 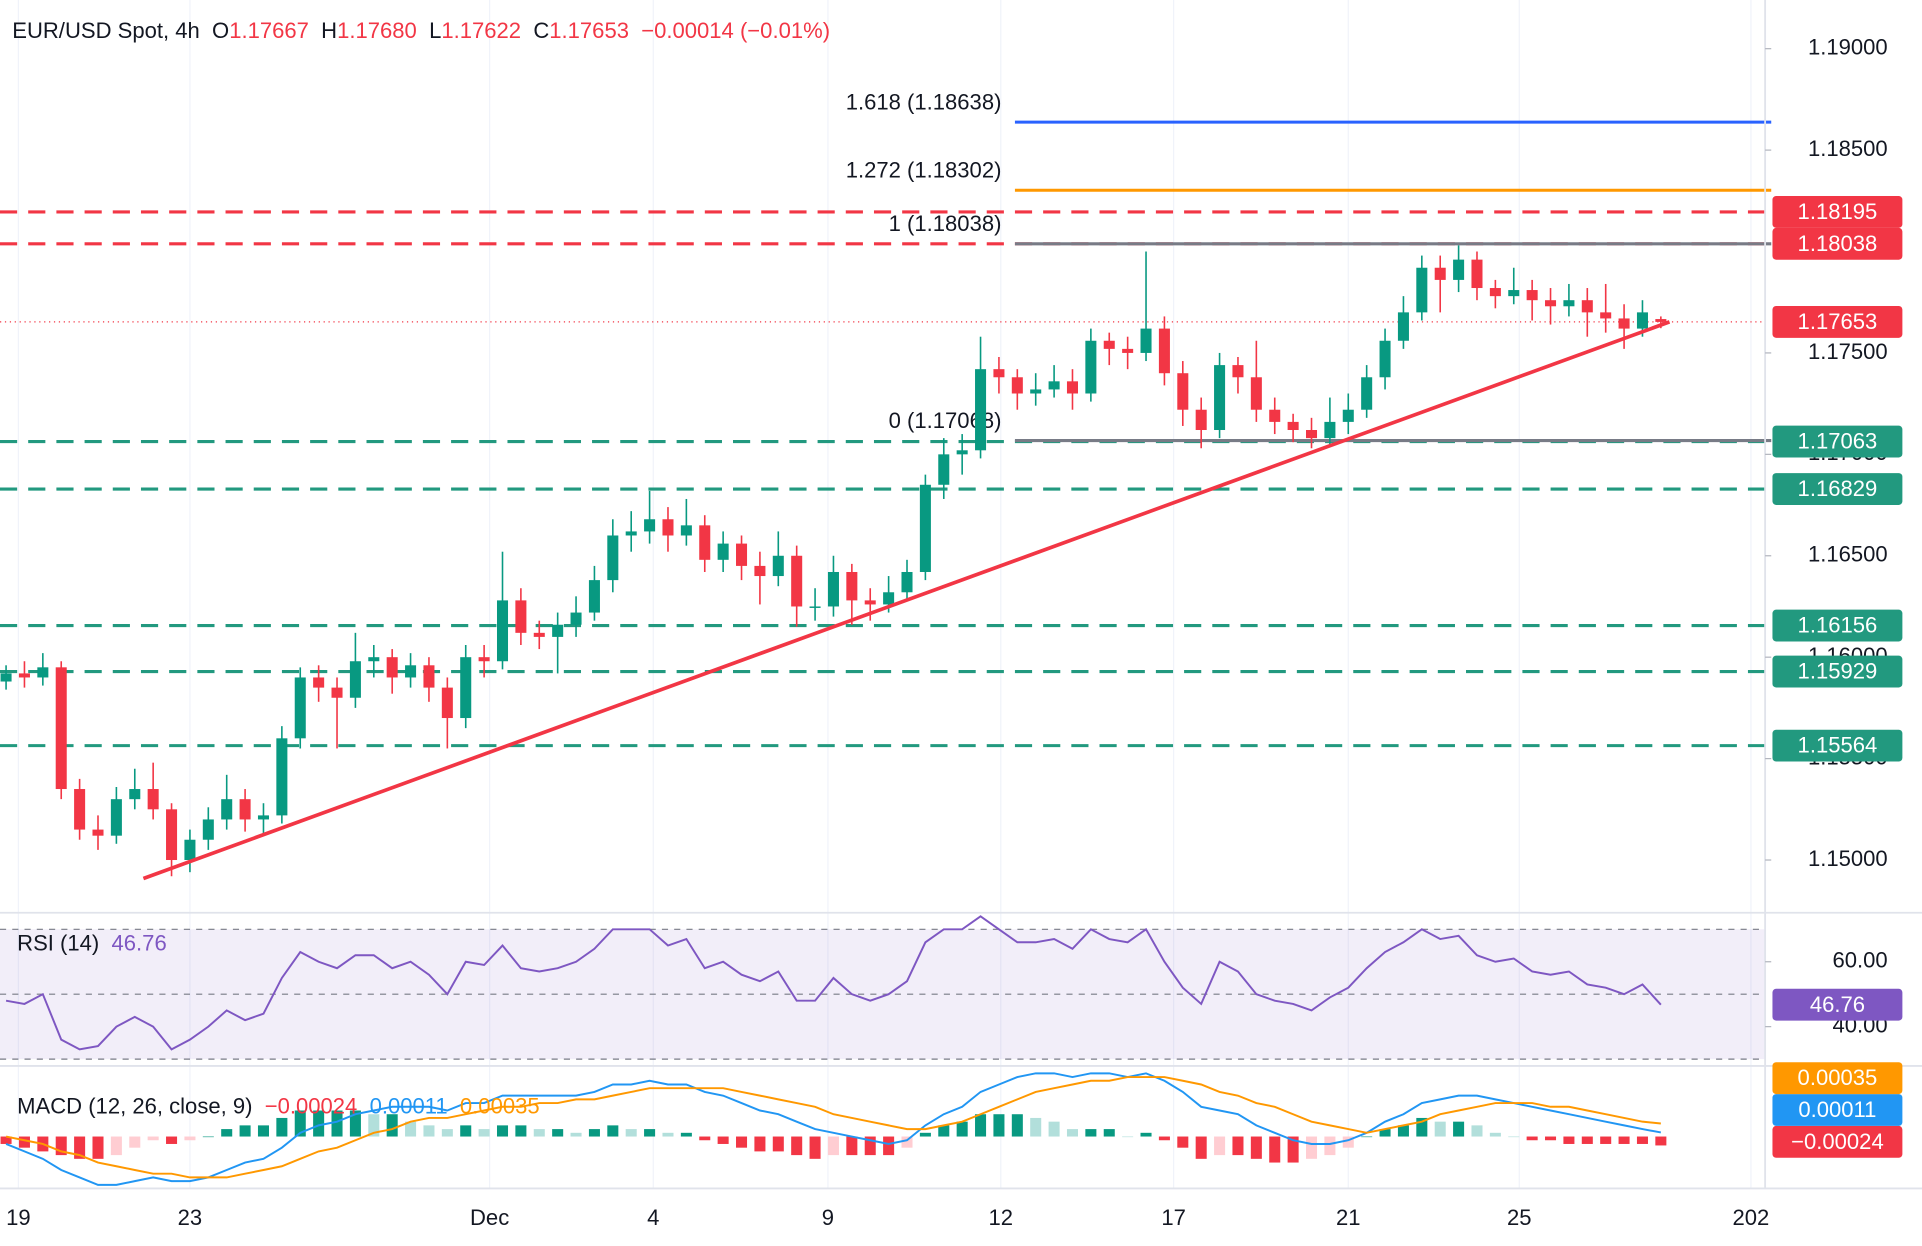 I want to click on level-tag-label: 1.16156, so click(x=1838, y=625).